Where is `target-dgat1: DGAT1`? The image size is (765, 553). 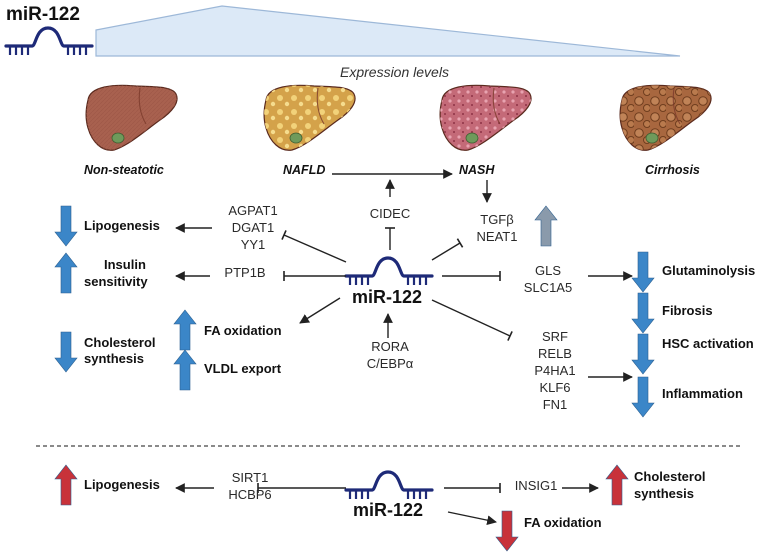 target-dgat1: DGAT1 is located at coordinates (253, 227).